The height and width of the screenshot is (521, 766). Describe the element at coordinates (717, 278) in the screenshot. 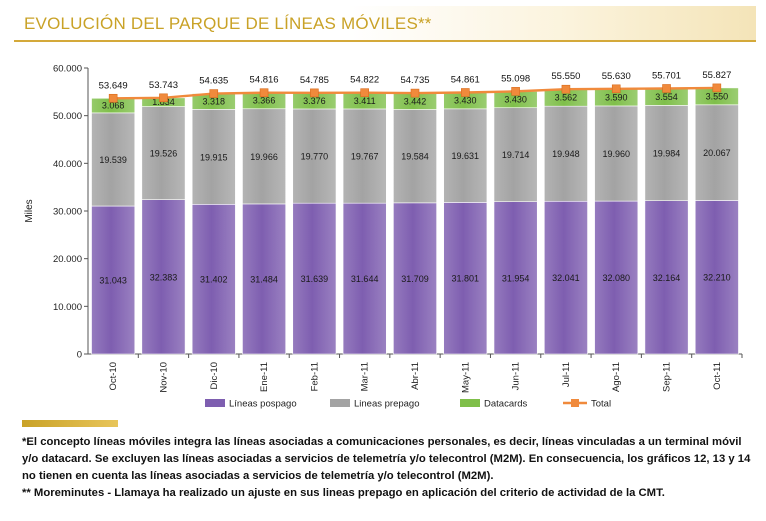

I see `data-label: 32.210` at that location.